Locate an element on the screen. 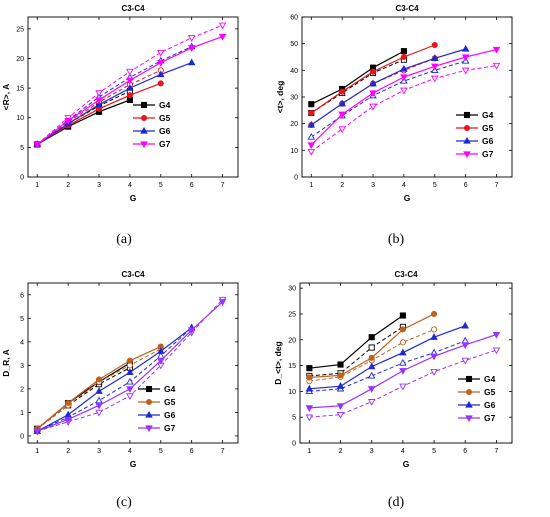 The height and width of the screenshot is (517, 550). y-axis-label: <R>, A is located at coordinates (6, 97).